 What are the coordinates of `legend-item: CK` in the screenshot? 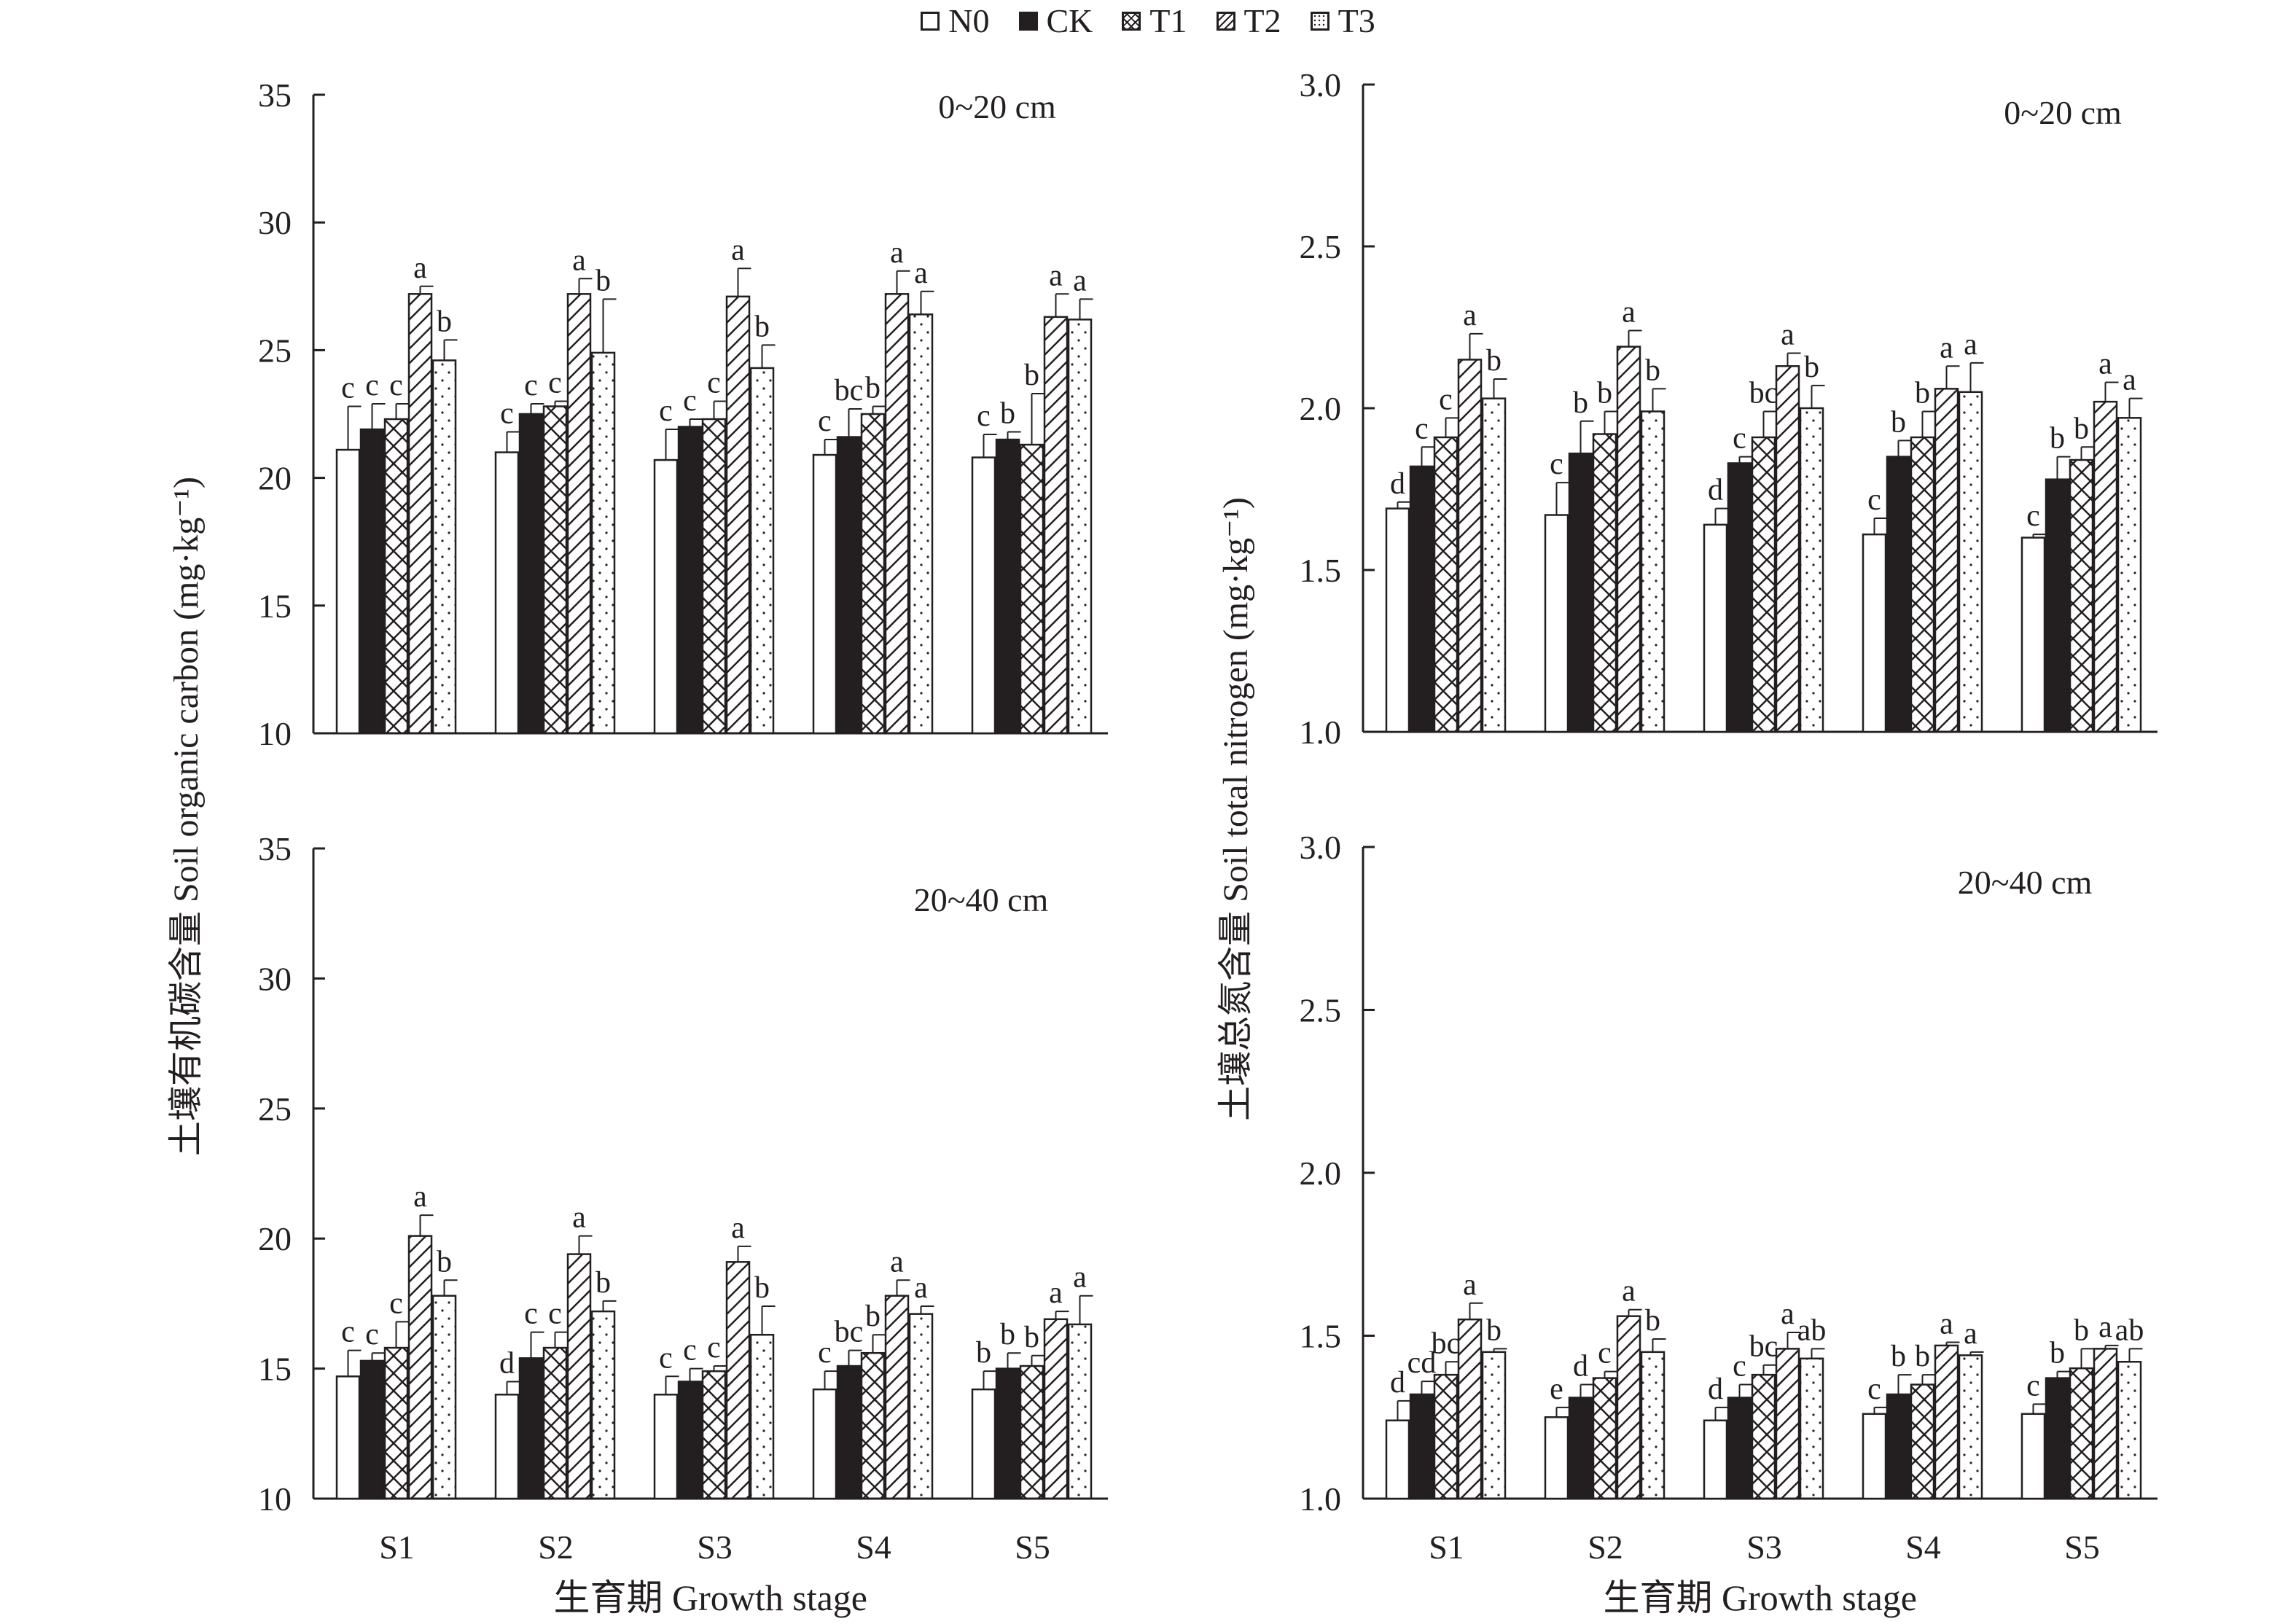 It's located at (1055, 20).